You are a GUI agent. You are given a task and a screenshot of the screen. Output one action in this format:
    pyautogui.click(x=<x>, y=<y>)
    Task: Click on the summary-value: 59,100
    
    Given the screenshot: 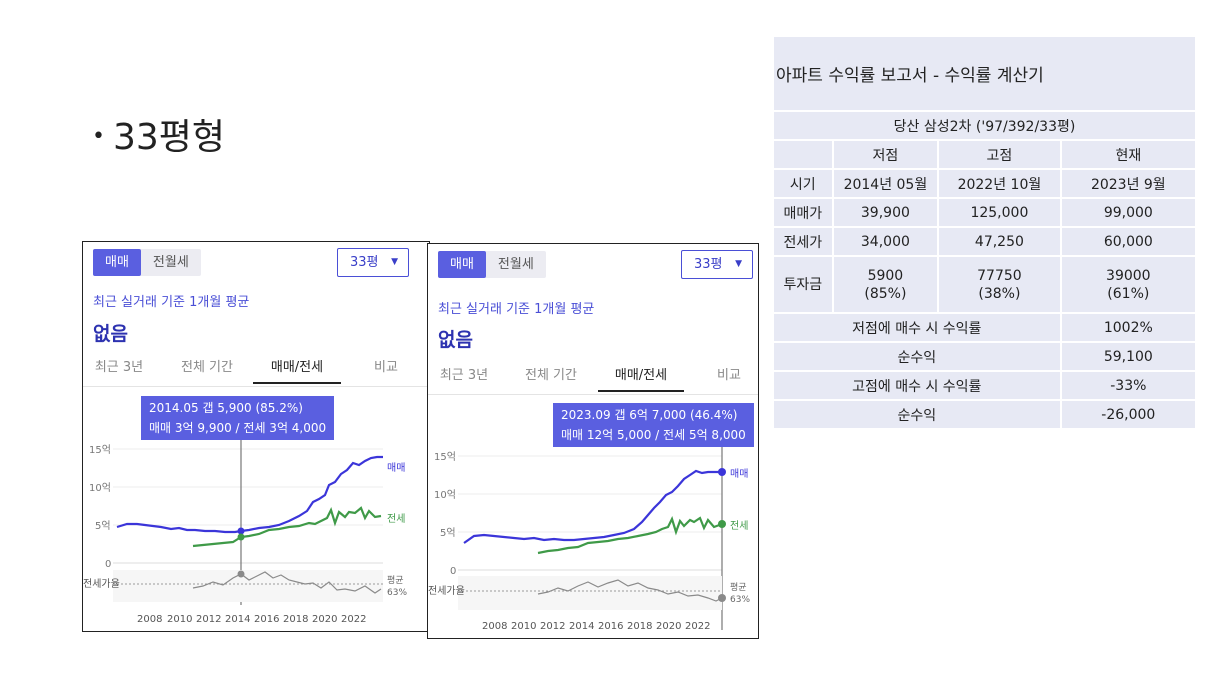 What is the action you would take?
    pyautogui.click(x=1128, y=356)
    